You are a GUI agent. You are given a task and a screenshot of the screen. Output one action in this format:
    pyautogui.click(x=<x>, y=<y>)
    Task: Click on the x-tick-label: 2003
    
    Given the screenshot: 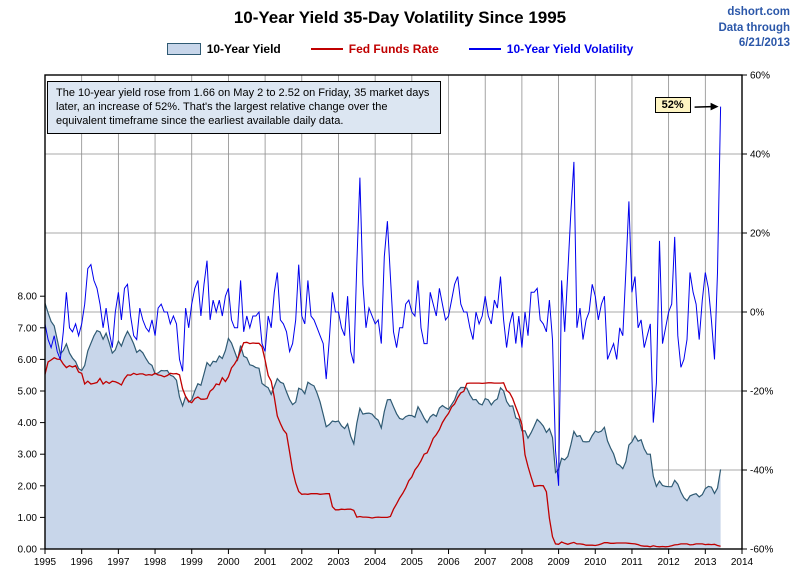 What is the action you would take?
    pyautogui.click(x=338, y=562)
    